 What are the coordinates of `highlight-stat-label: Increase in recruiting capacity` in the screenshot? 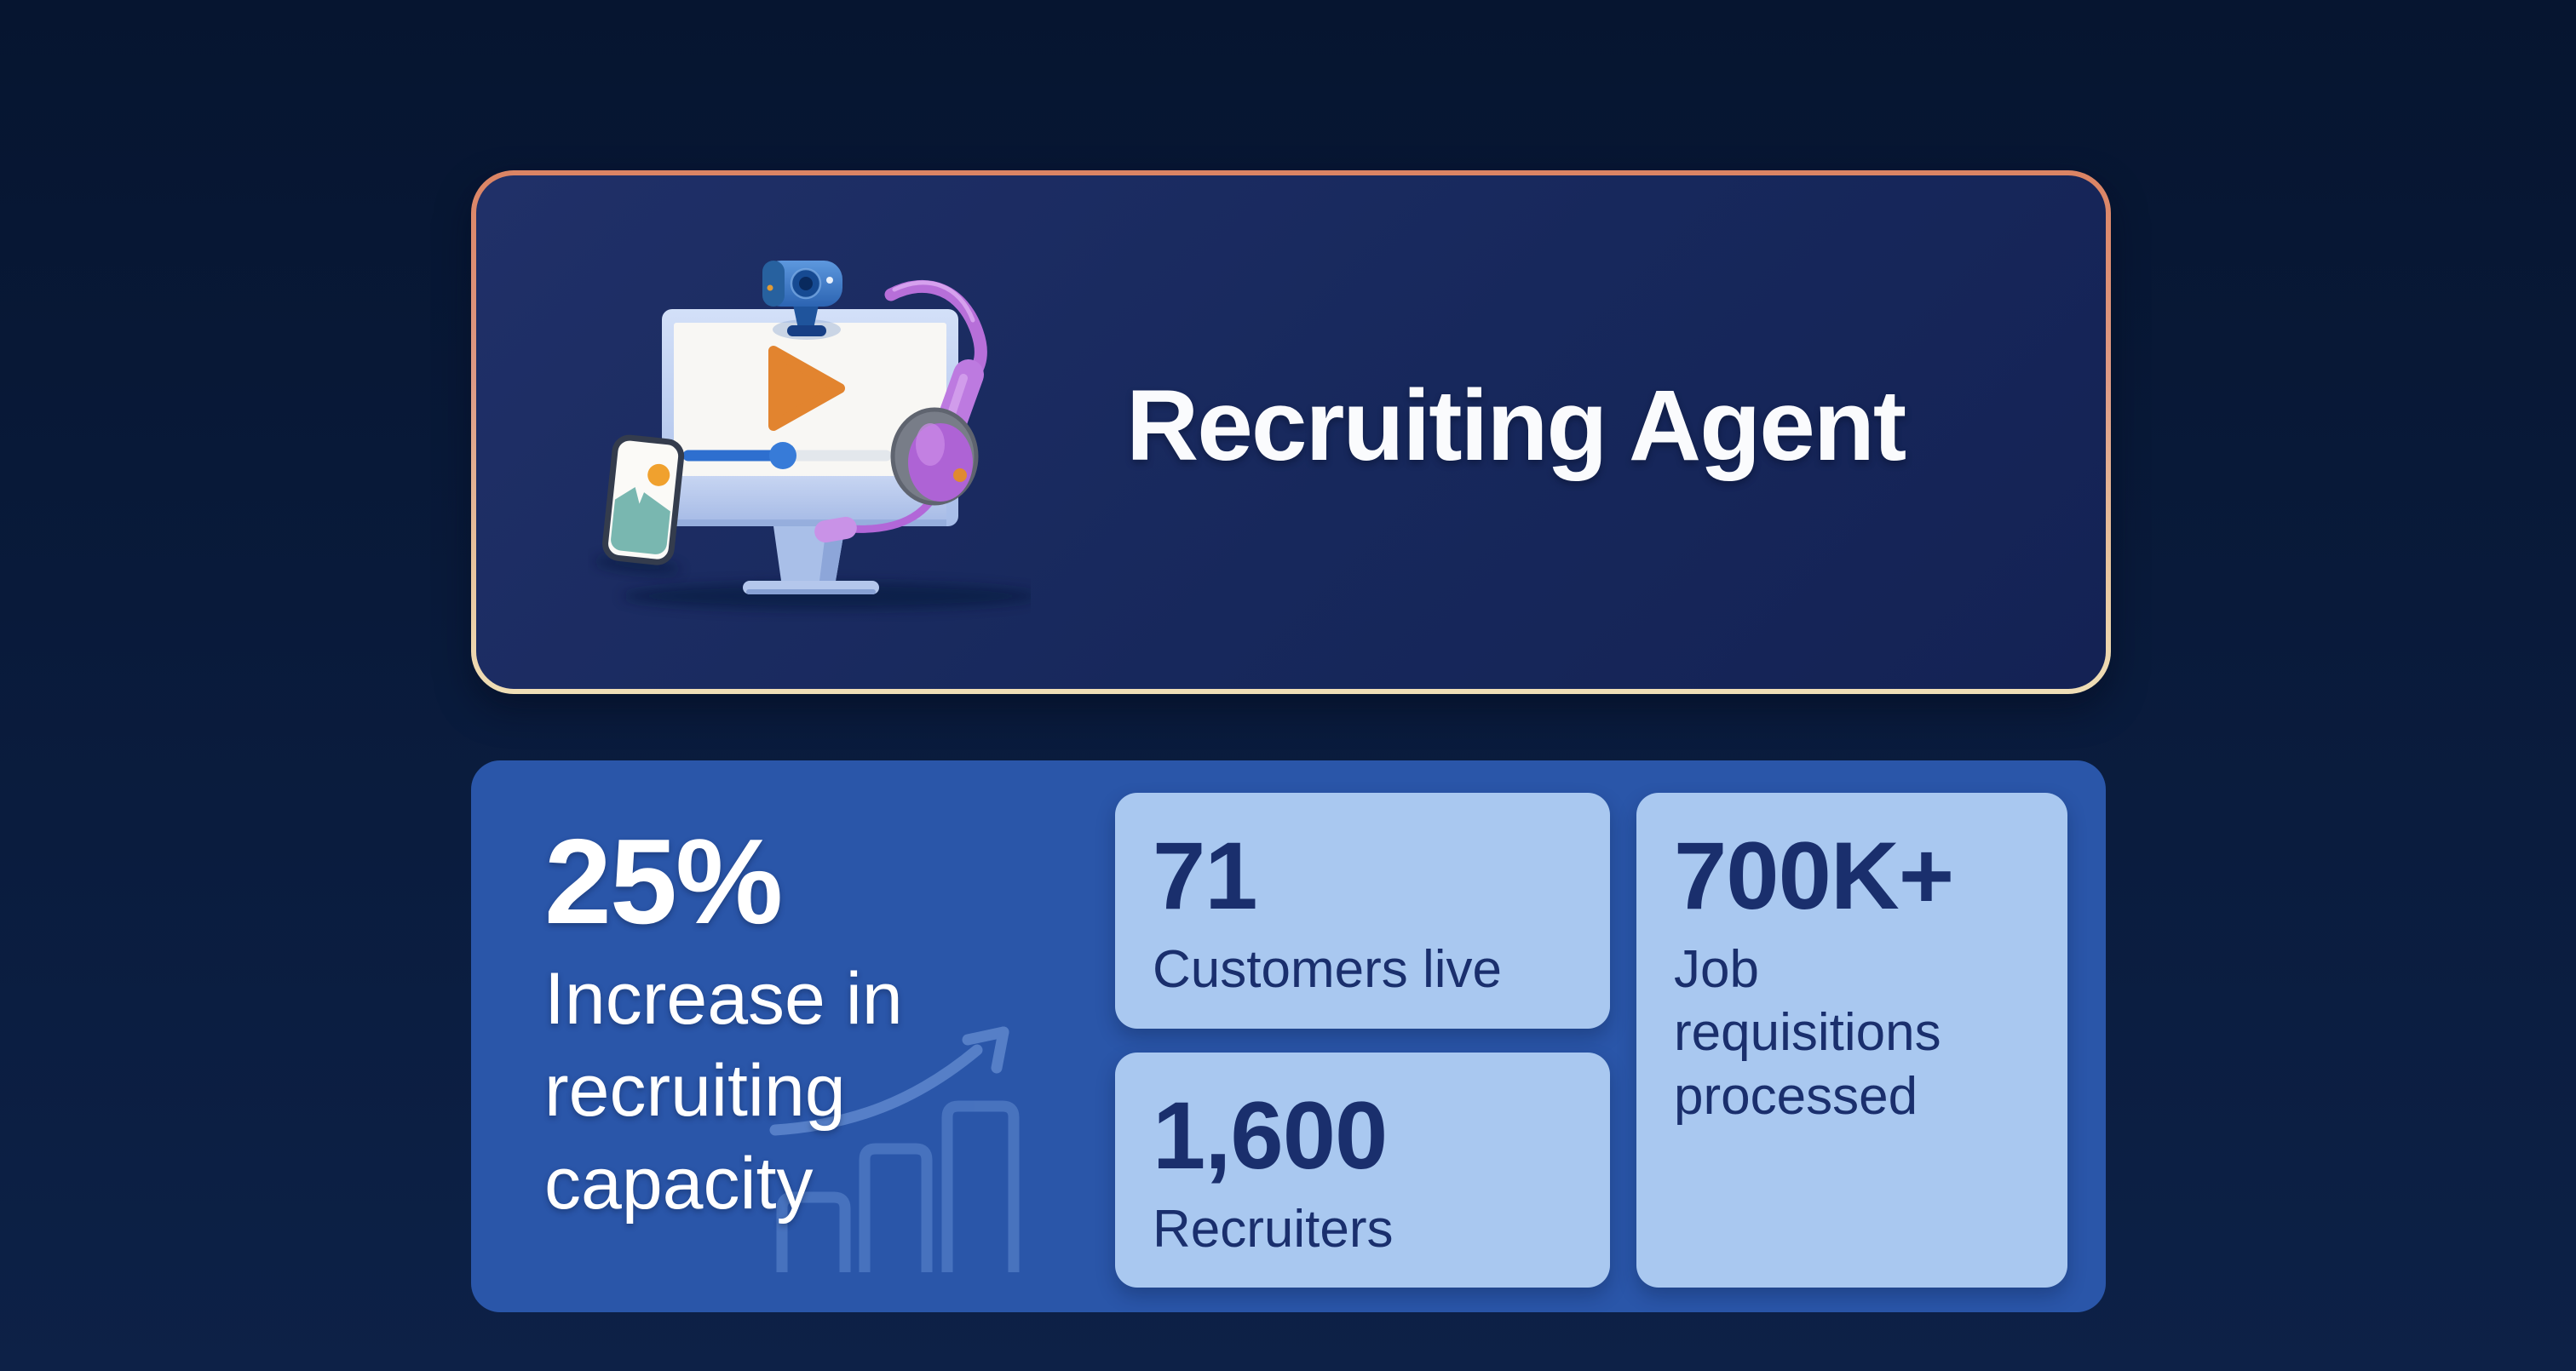 It's located at (724, 1091).